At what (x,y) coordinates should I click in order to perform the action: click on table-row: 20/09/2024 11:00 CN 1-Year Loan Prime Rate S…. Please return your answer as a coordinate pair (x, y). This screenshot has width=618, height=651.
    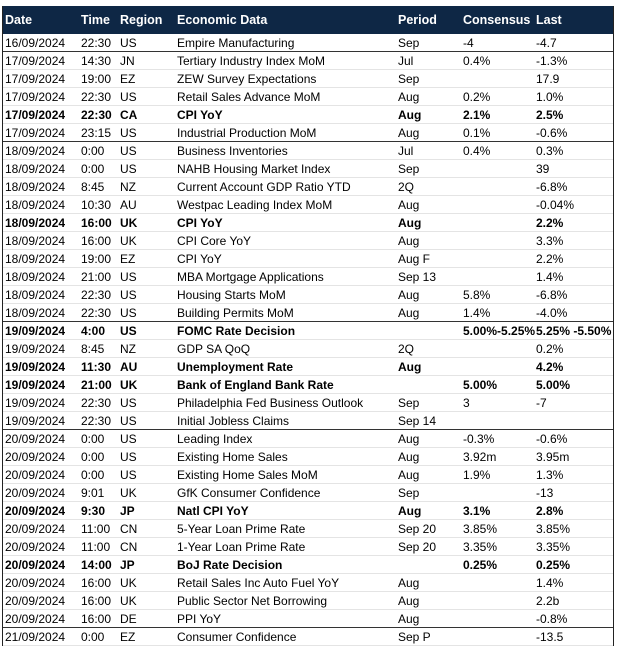
    Looking at the image, I should click on (308, 547).